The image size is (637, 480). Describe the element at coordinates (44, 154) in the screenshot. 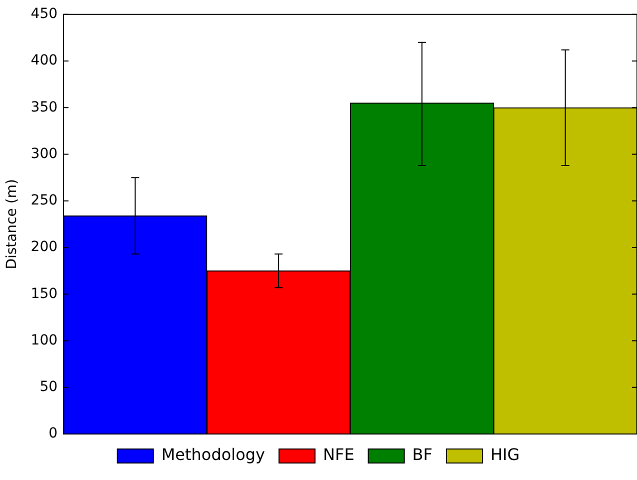

I see `y-tick-label: 300` at that location.